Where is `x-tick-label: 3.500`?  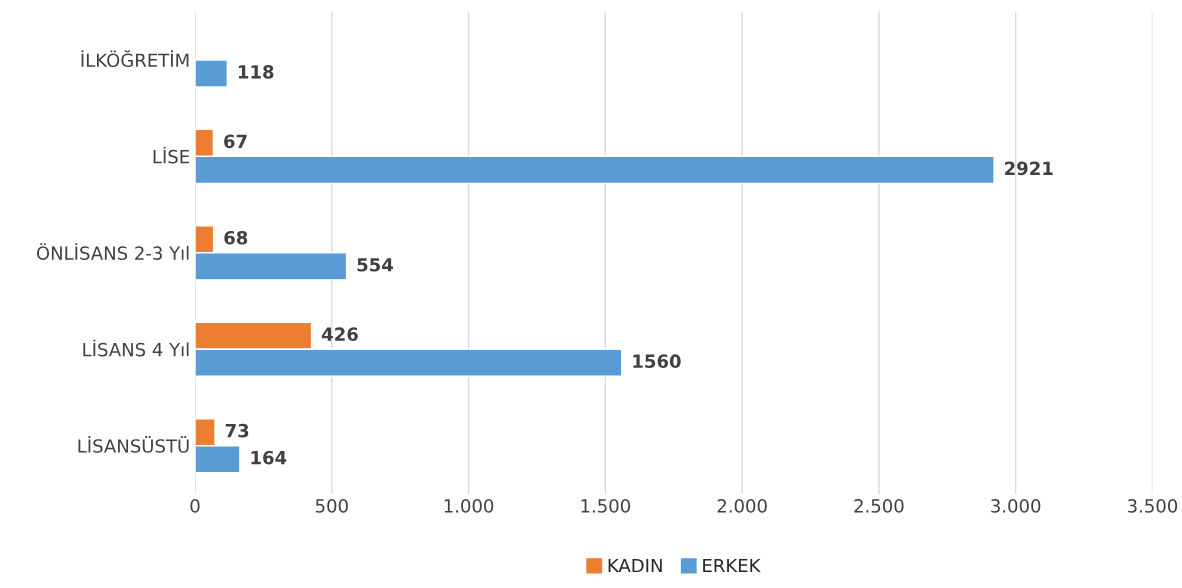
x-tick-label: 3.500 is located at coordinates (1152, 506).